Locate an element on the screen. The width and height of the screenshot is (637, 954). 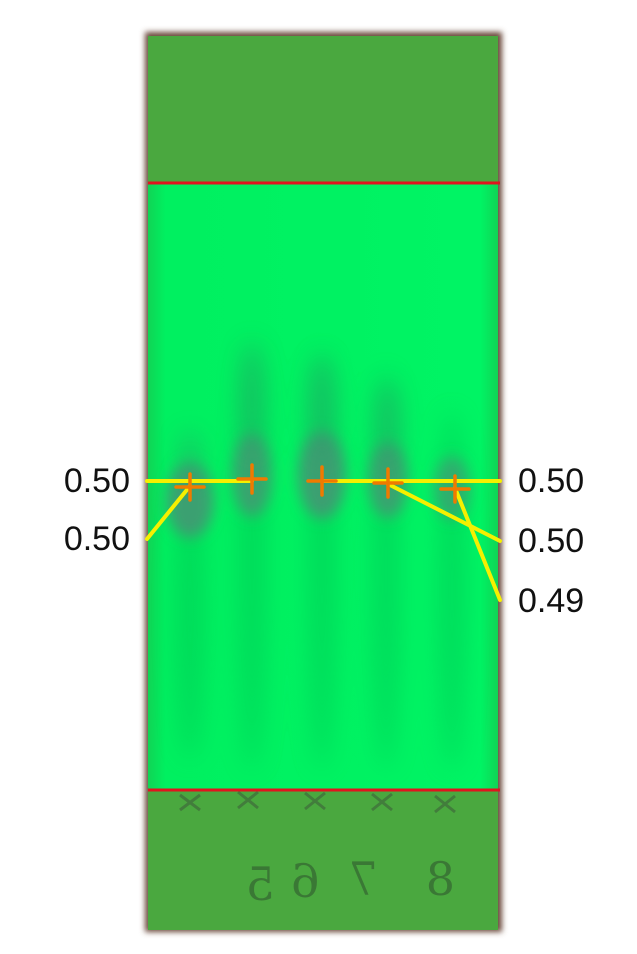
lane-number-mark: 7 is located at coordinates (363, 879).